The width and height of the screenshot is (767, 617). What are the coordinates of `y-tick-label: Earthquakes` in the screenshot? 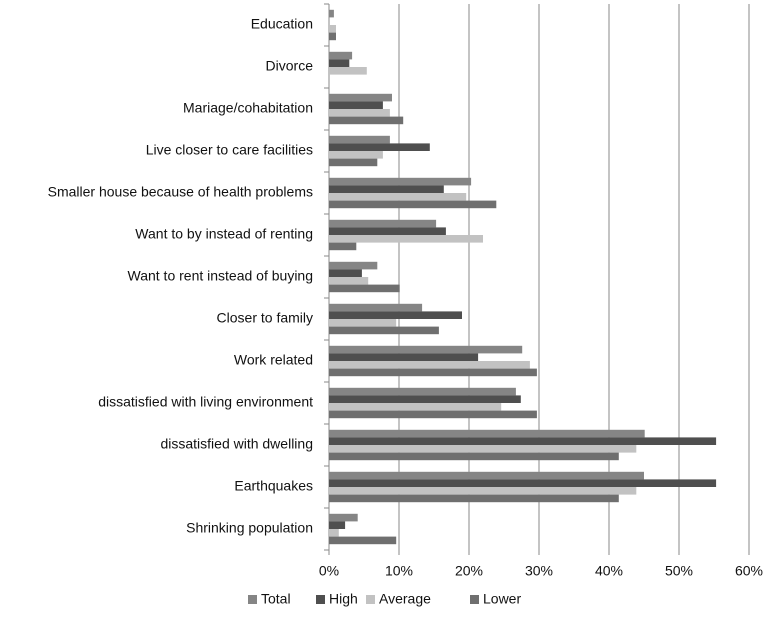 It's located at (273, 486).